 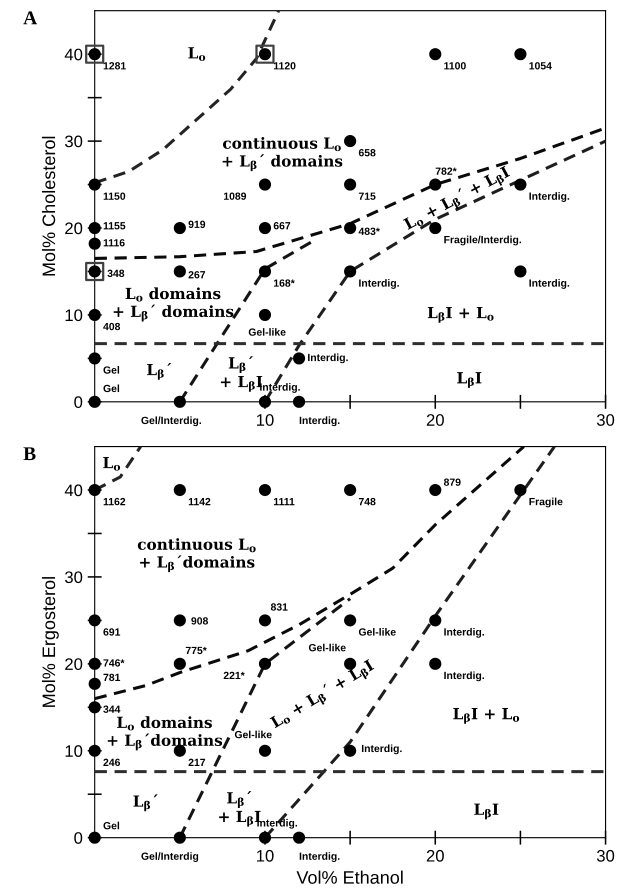 What do you see at coordinates (282, 154) in the screenshot?
I see `text: continuous L$_{o}$ + L$_{β}$´ domains` at bounding box center [282, 154].